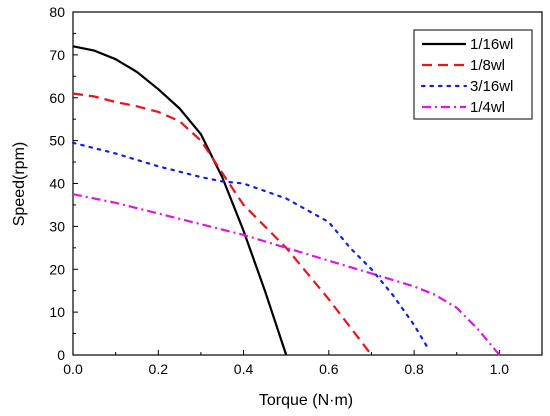 This screenshot has width=550, height=416. I want to click on x-axis-ticks: 0.0 0.2 0.4 0.6 0.8 1.0, so click(303, 363).